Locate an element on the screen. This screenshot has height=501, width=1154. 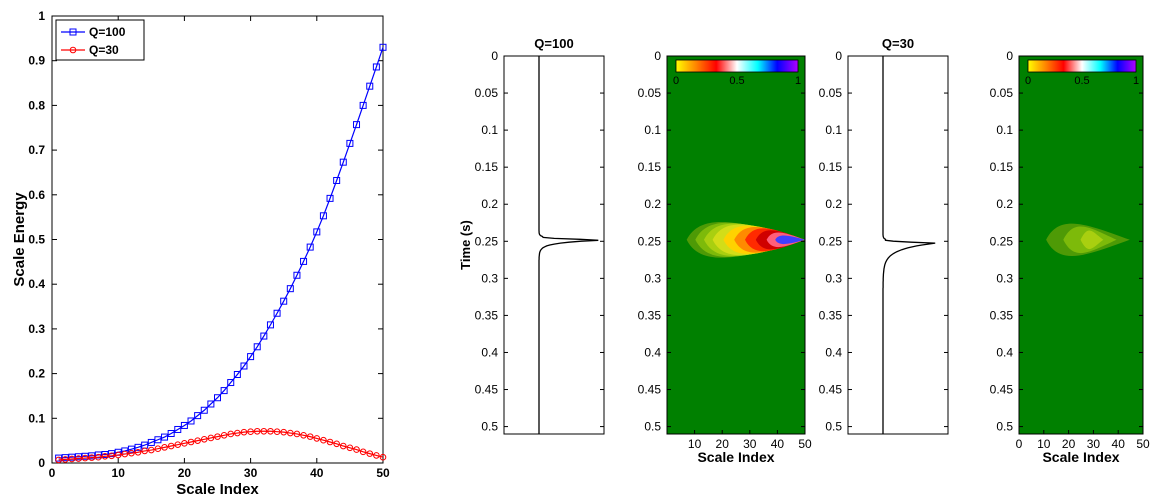
colorbar-tick-label: 0.5 is located at coordinates (1081, 81).